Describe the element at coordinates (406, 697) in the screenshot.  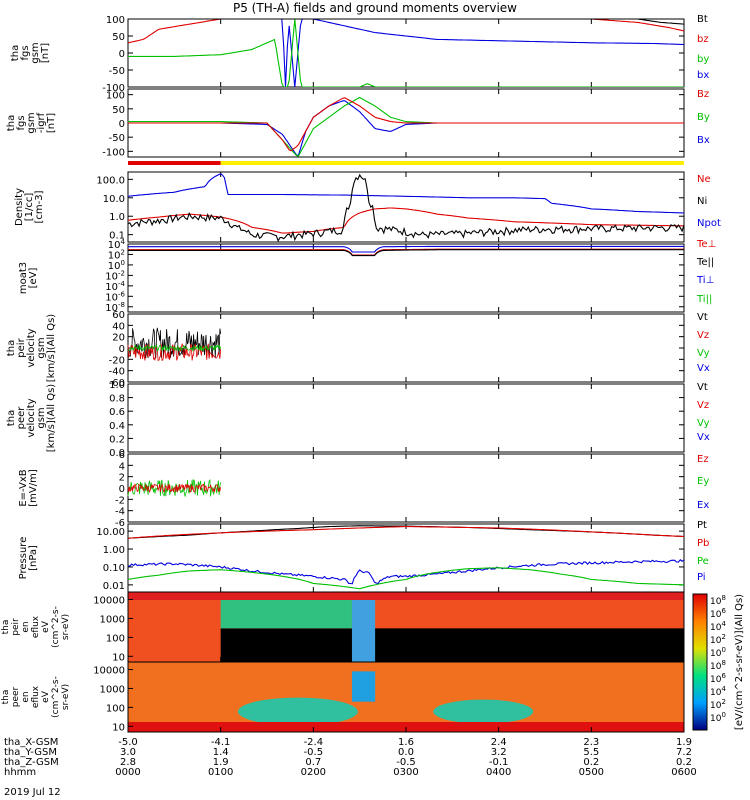
I see `spectrogram-peer_en_eflux` at that location.